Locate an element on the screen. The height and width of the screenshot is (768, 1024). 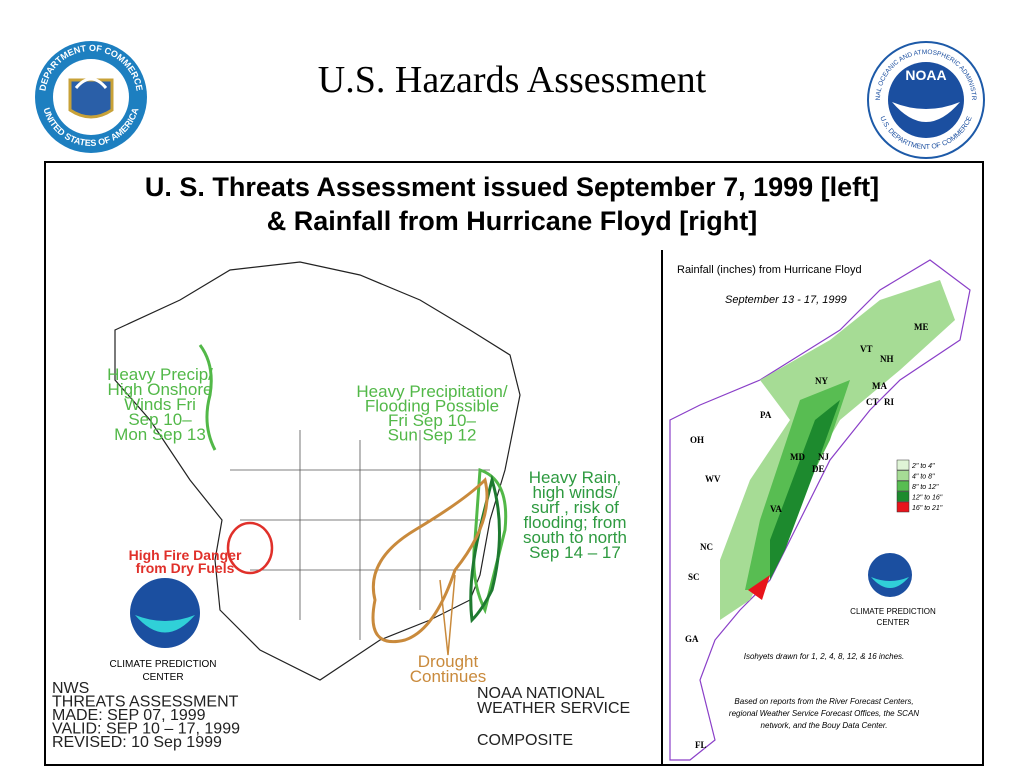
annotation-text: Sun Sep 12 is located at coordinates (432, 435).